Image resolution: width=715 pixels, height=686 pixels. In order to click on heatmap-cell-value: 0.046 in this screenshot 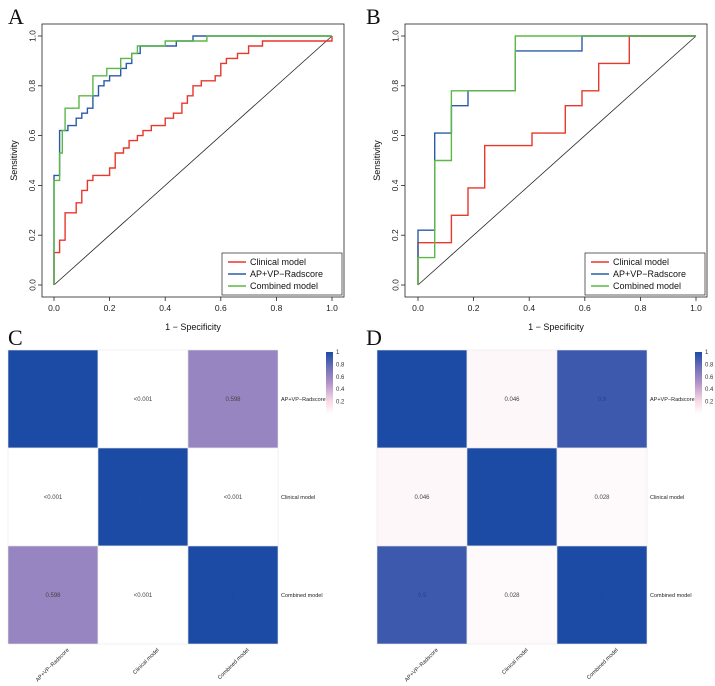, I will do `click(512, 400)`.